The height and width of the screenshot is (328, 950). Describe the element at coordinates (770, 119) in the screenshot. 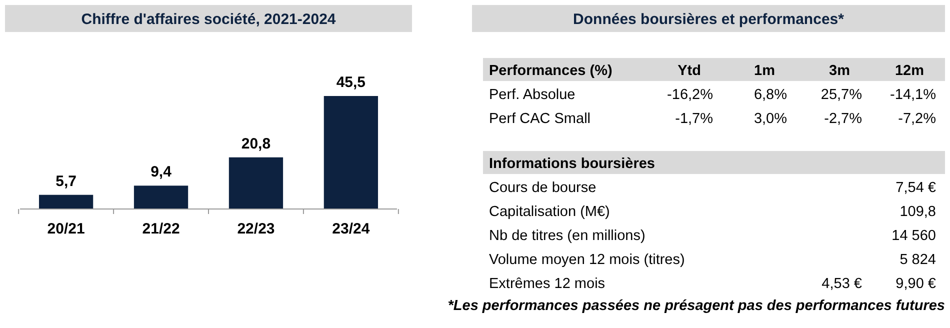

I see `text: 3,0%` at that location.